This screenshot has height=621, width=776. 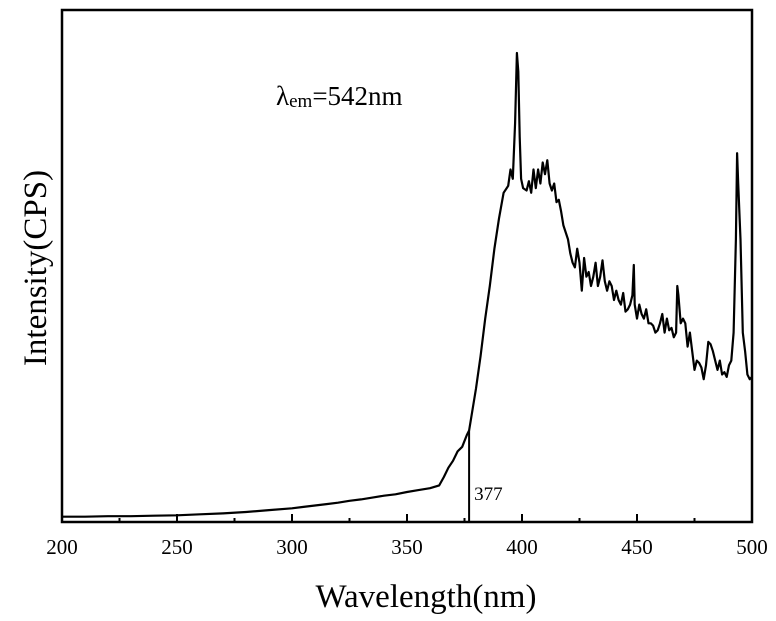 I want to click on y-axis-label: Intensity(CPS), so click(x=36, y=268).